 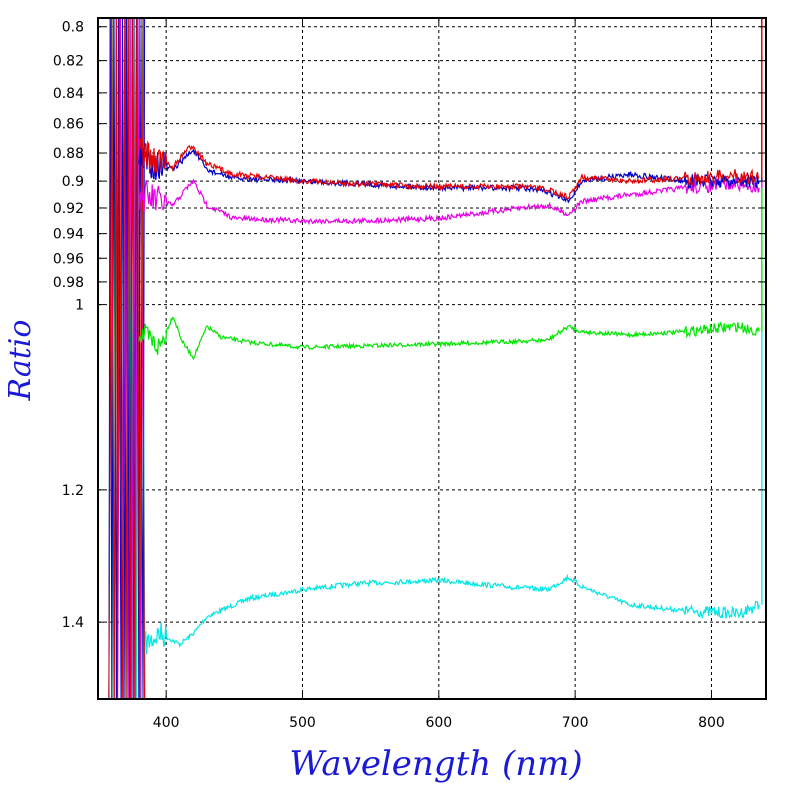 I want to click on x-tick-label: 600, so click(x=438, y=723).